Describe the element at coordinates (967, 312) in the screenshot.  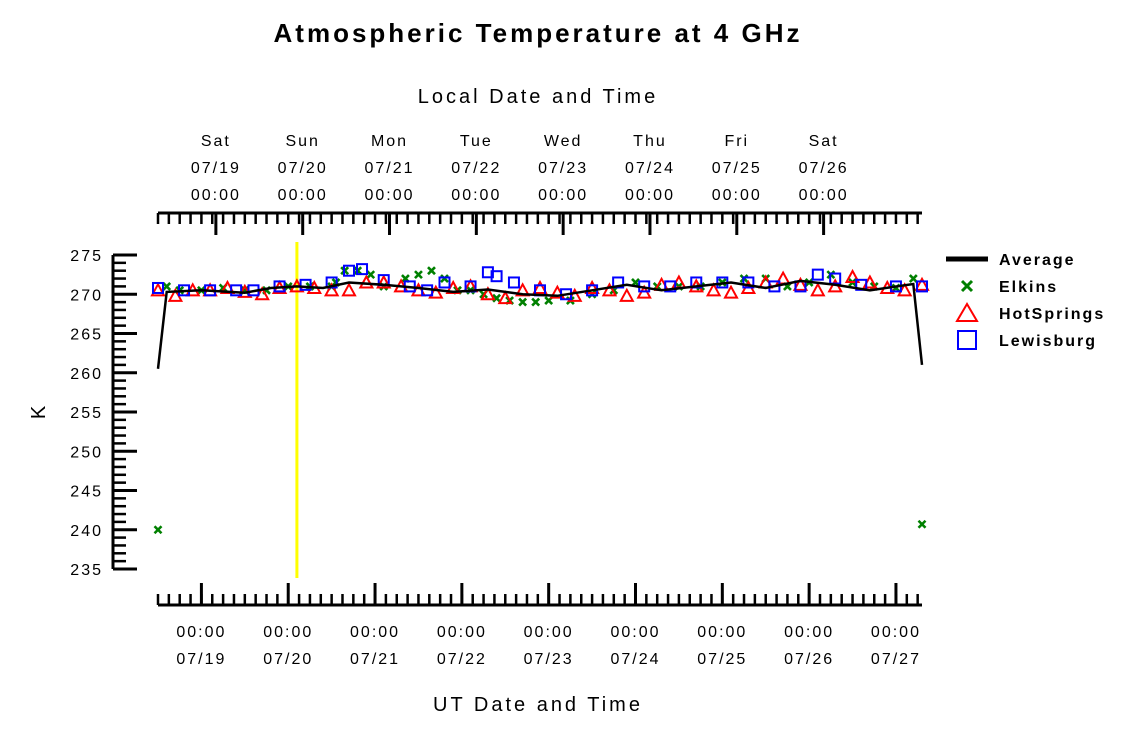
I see `legend-swatch-triangle` at that location.